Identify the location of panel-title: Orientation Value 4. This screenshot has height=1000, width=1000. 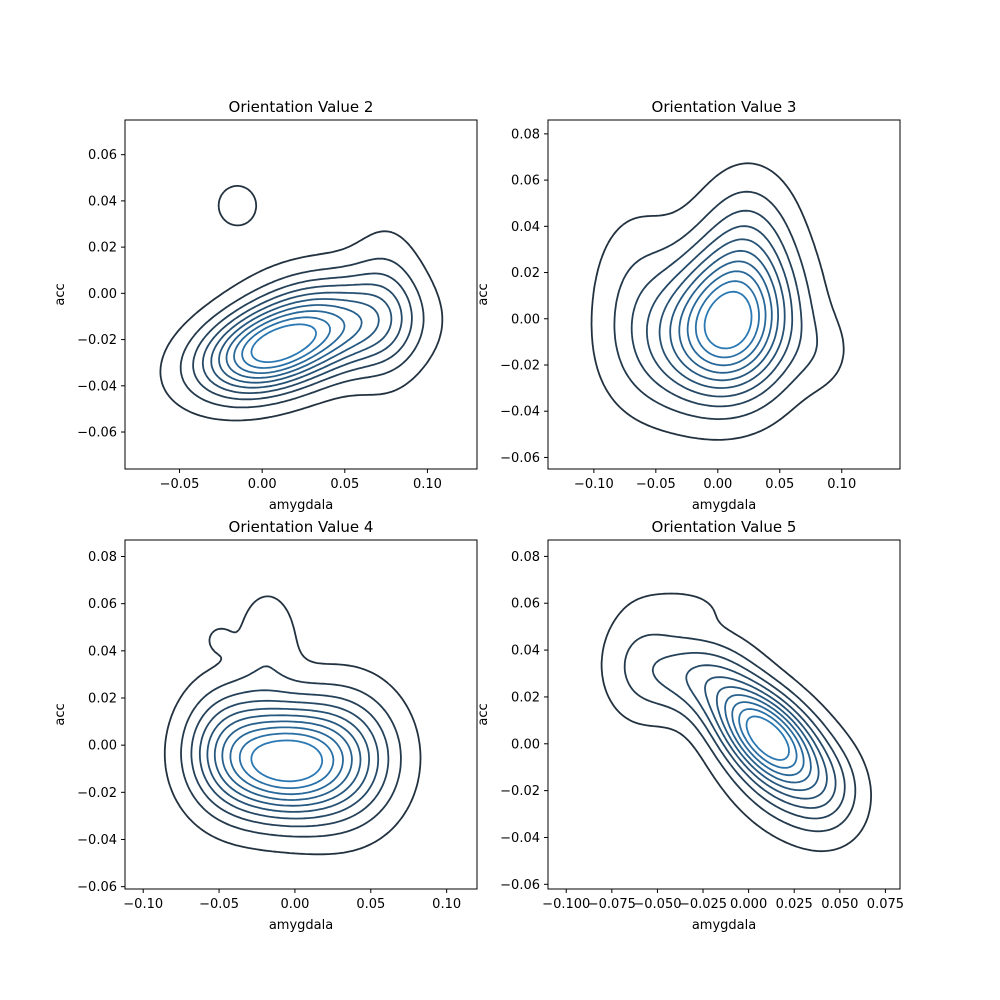
(301, 527).